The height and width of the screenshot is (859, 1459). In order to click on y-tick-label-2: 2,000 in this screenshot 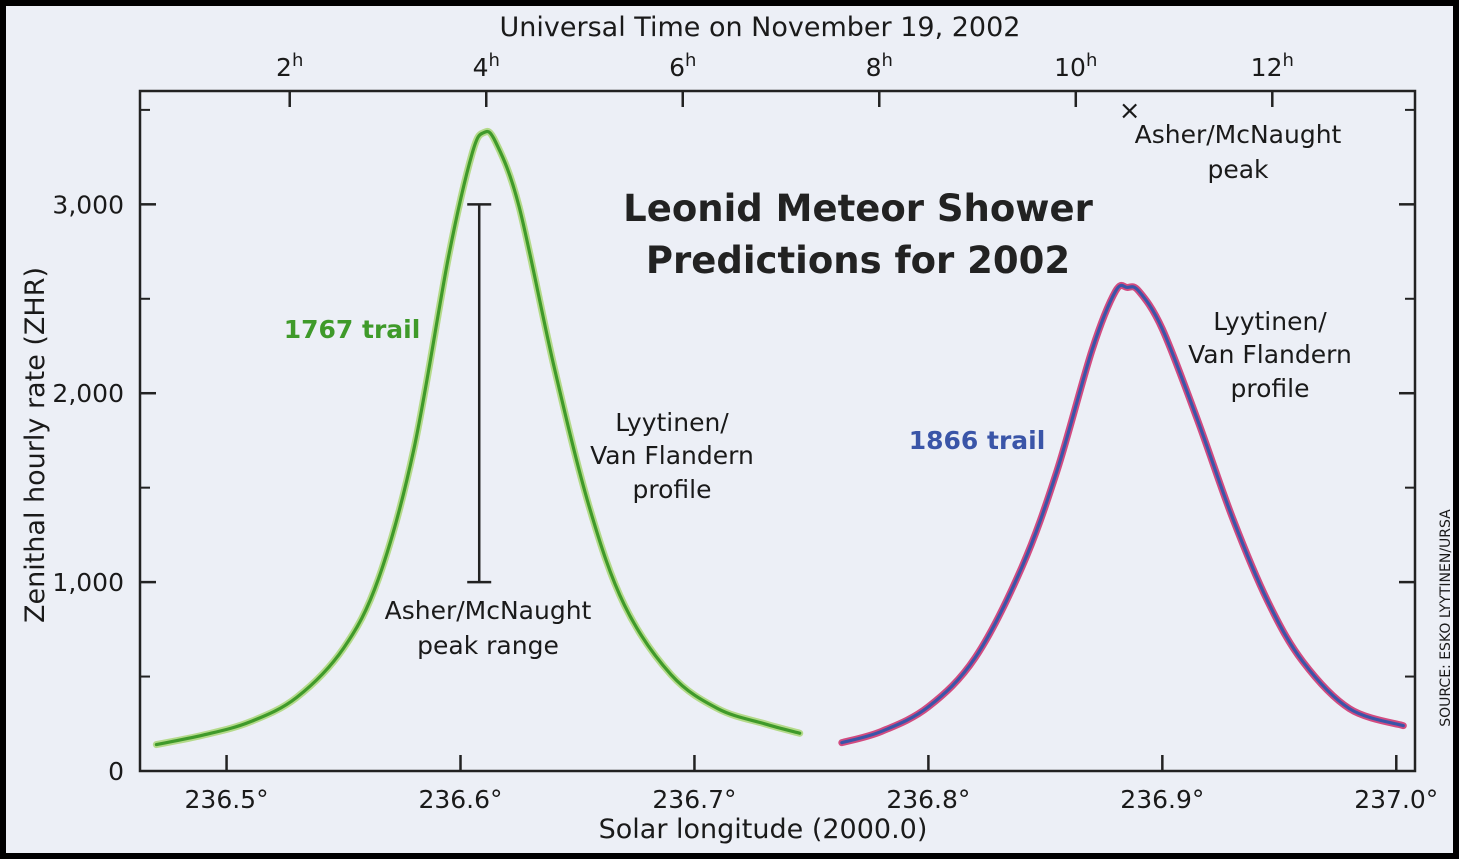, I will do `click(88, 393)`.